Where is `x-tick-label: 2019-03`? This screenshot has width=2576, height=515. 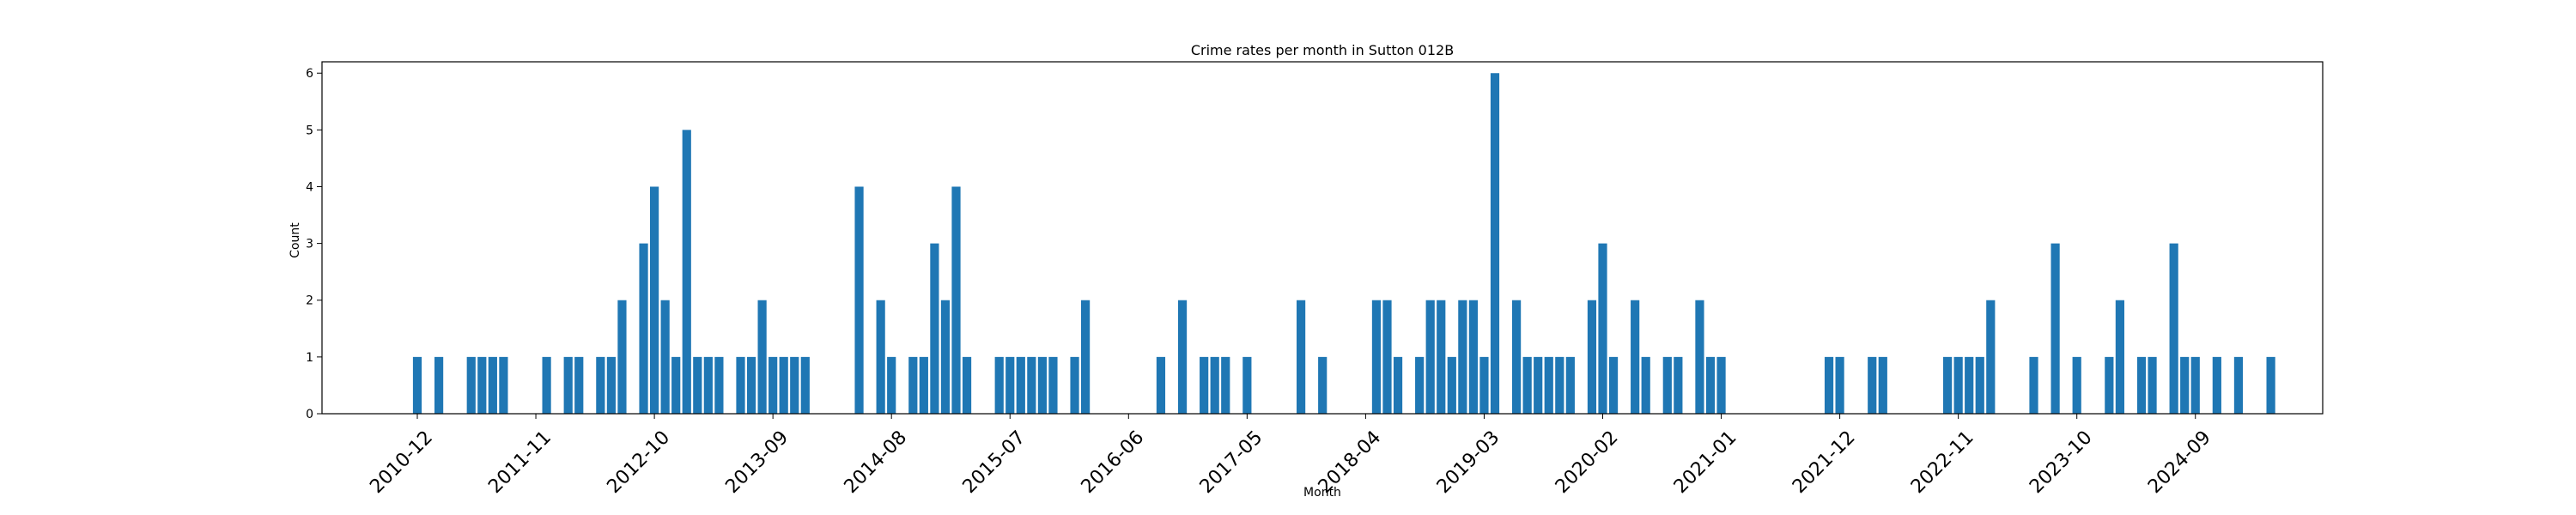 x-tick-label: 2019-03 is located at coordinates (1469, 462).